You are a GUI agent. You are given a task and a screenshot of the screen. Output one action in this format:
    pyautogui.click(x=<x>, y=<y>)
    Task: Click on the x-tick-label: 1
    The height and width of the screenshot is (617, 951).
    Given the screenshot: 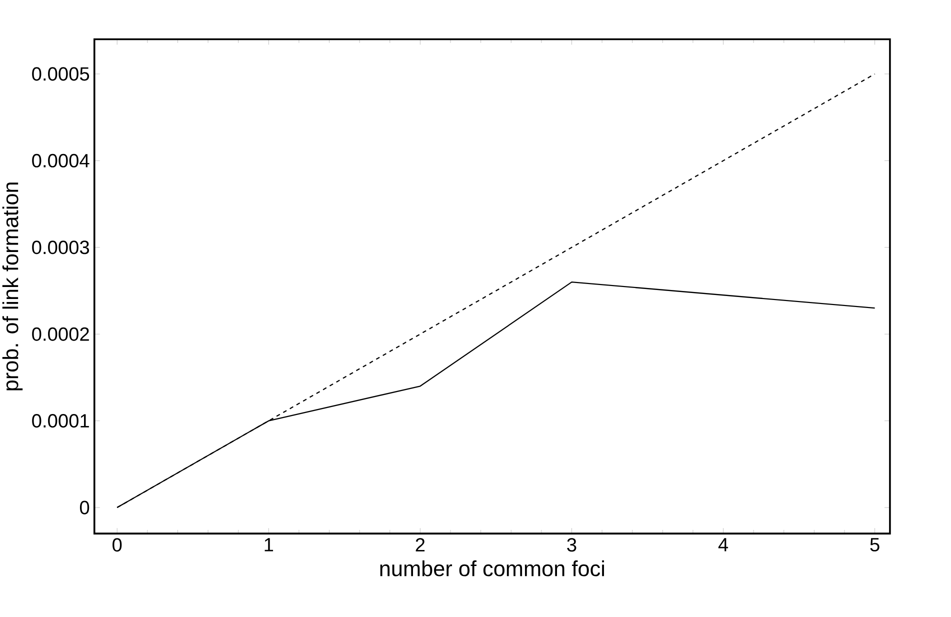 What is the action you would take?
    pyautogui.click(x=269, y=545)
    